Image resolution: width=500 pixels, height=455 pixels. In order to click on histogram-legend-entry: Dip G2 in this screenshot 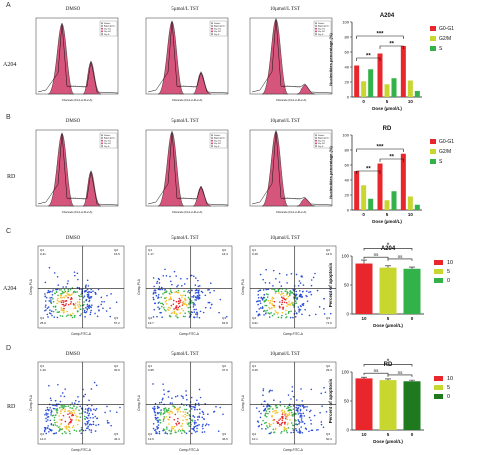, I will do `click(322, 32)`.